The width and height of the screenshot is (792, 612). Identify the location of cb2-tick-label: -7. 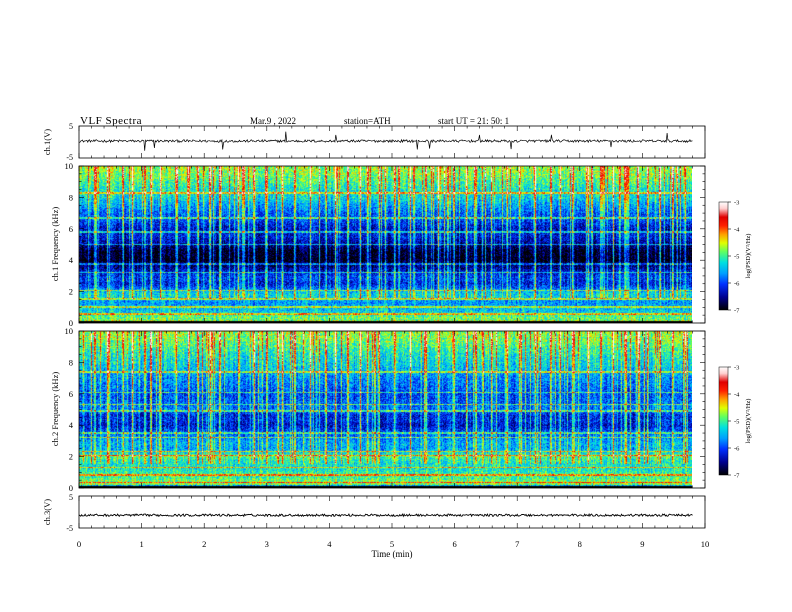
(737, 476).